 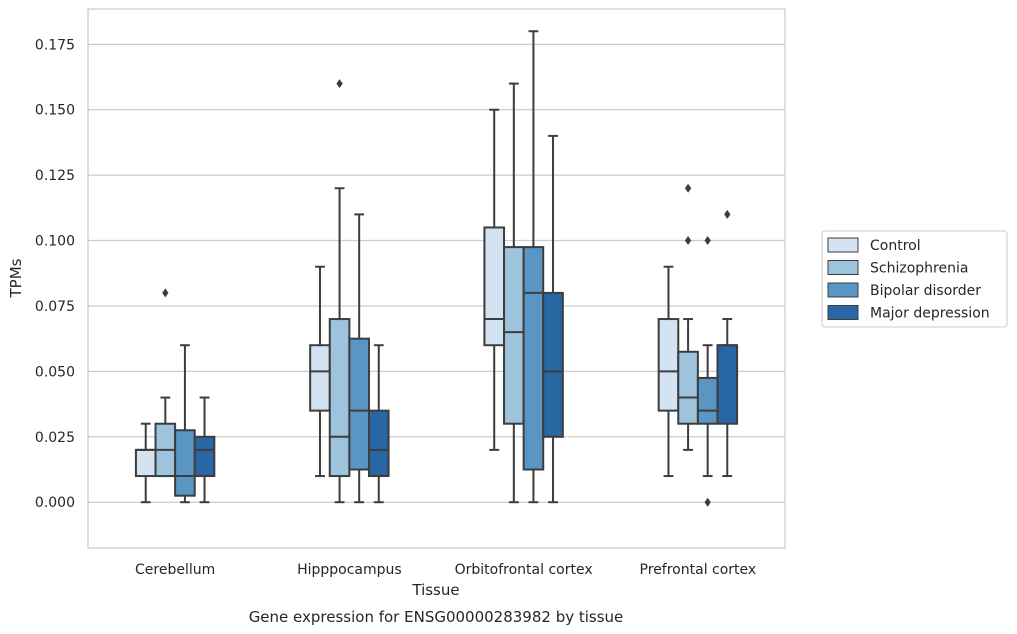 What do you see at coordinates (55, 307) in the screenshot?
I see `y-tick-label: 0.075` at bounding box center [55, 307].